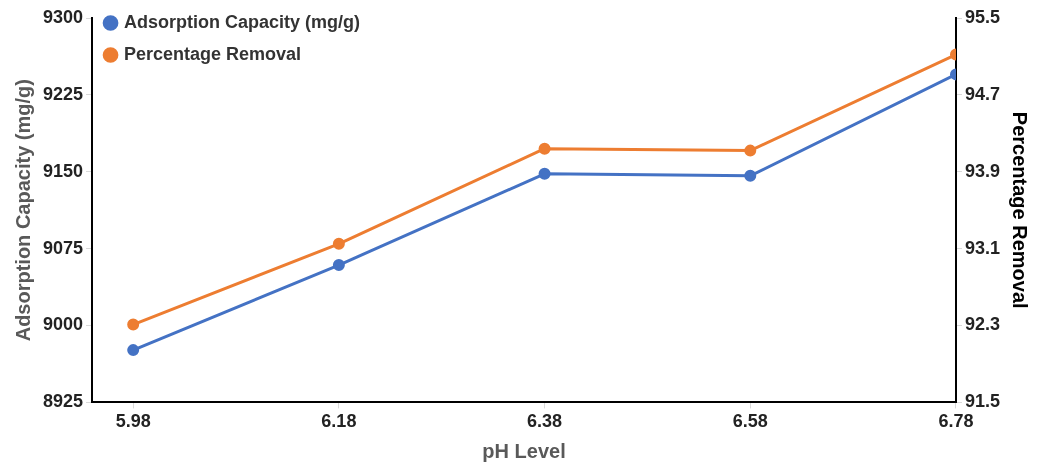  What do you see at coordinates (63, 401) in the screenshot?
I see `y-tick-label: 8925` at bounding box center [63, 401].